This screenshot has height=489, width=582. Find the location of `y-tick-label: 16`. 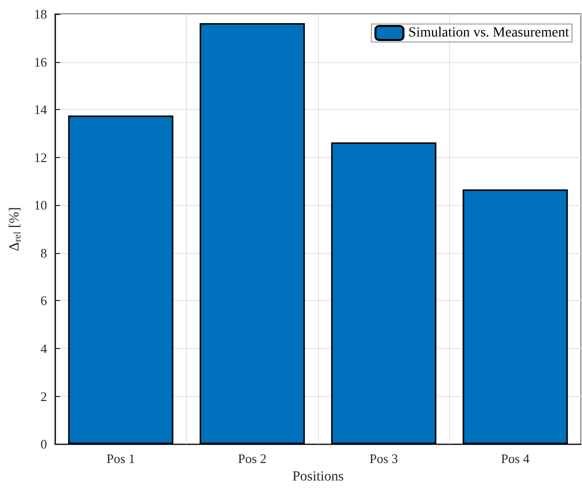

y-tick-label: 16 is located at coordinates (41, 62).